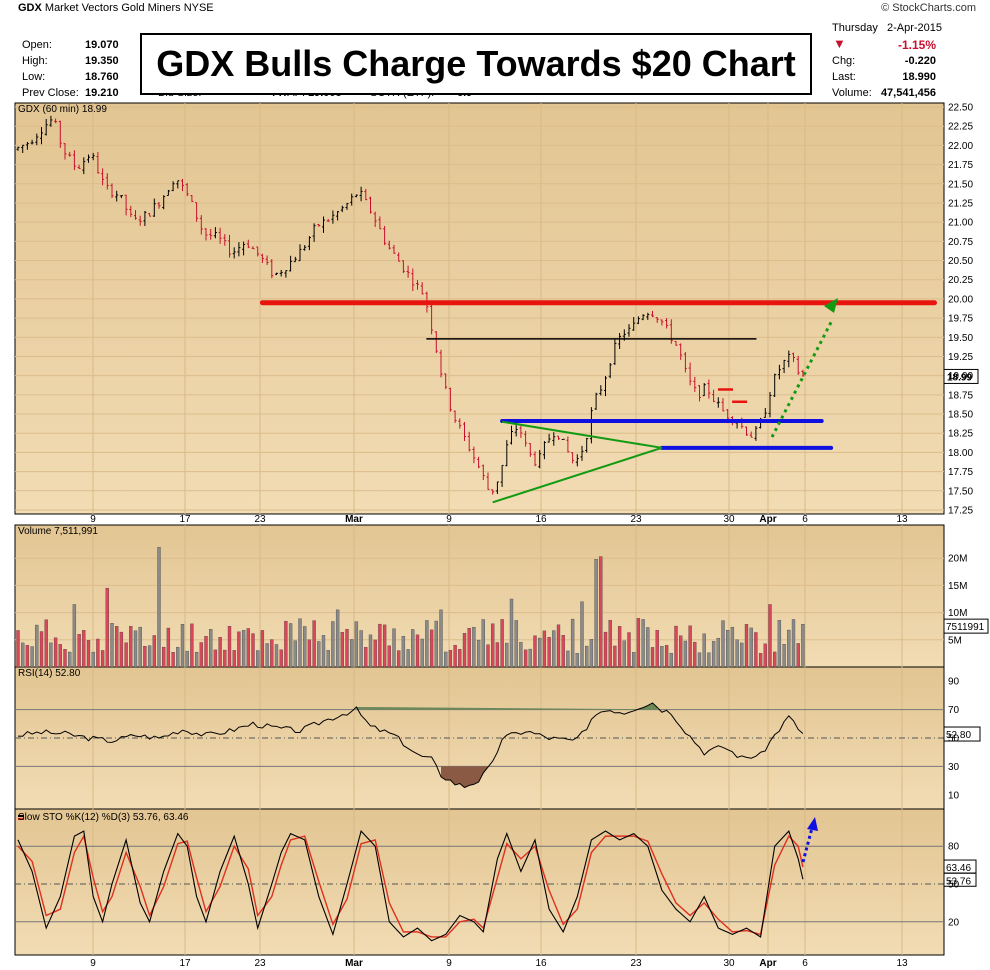 The width and height of the screenshot is (990, 970). Describe the element at coordinates (112, 8) in the screenshot. I see `security-name: Market Vectors Gold Miners` at that location.